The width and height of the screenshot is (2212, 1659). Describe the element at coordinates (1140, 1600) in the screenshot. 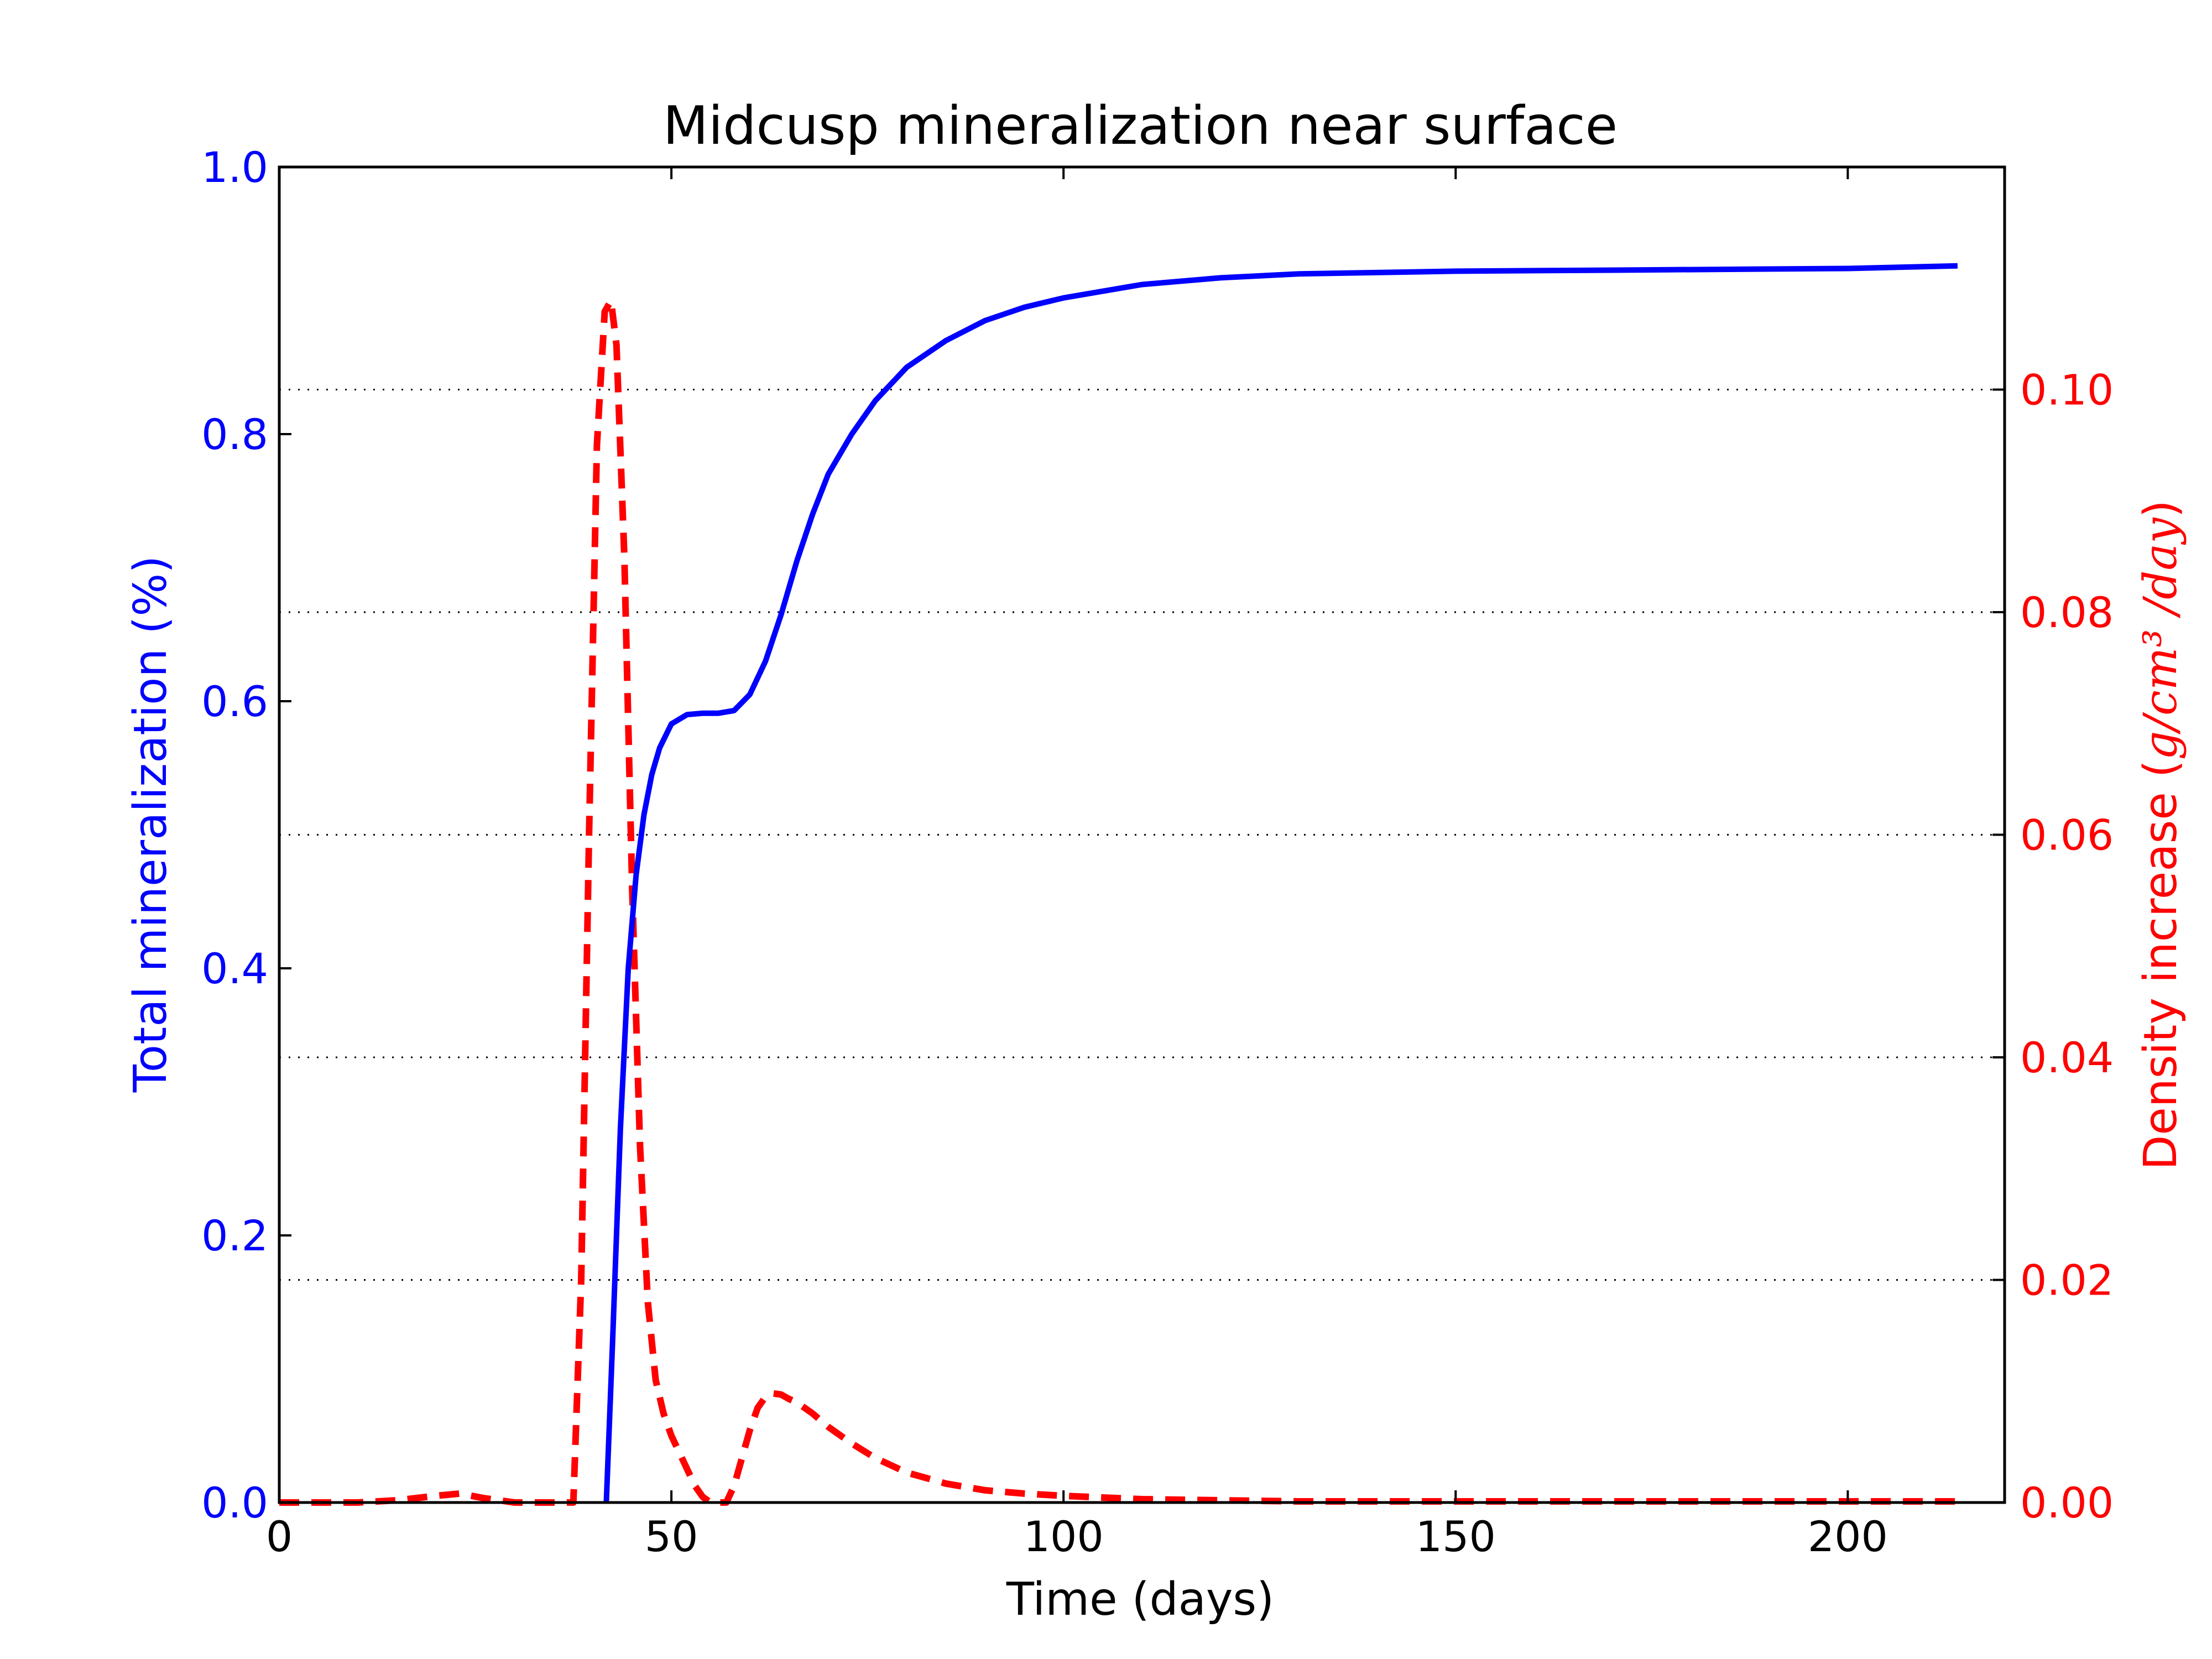

I see `x-axis-label: Time (days)` at that location.